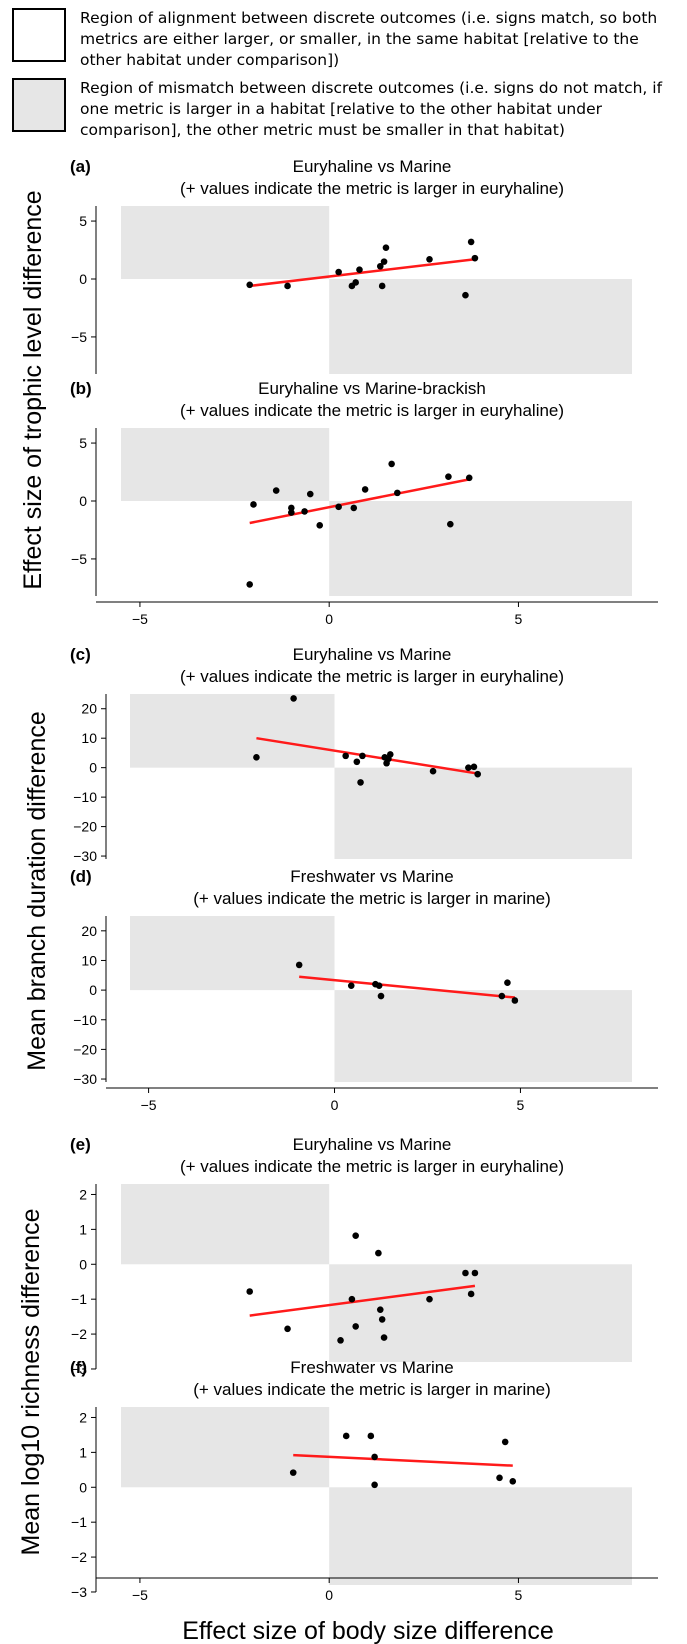 This screenshot has height=1644, width=687. Describe the element at coordinates (80, 1144) in the screenshot. I see `panel-label: (e)` at that location.